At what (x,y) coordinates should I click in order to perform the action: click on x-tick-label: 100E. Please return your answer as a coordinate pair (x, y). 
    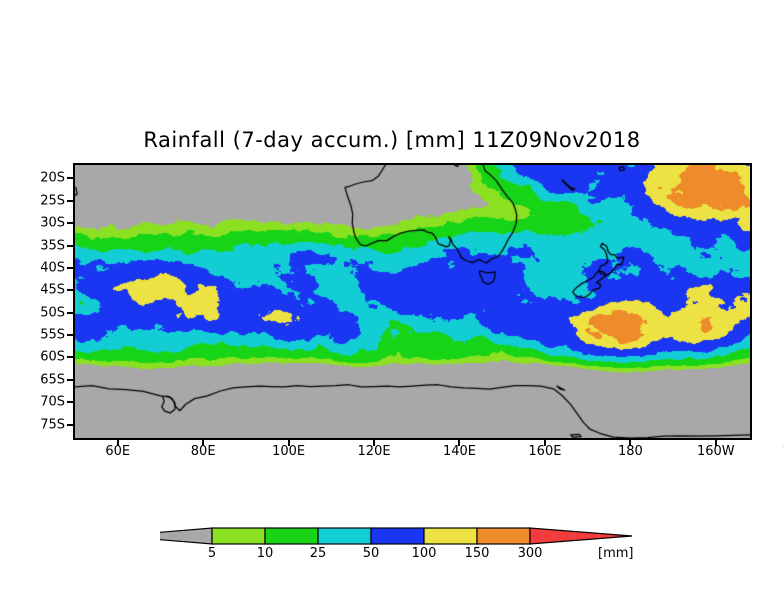
    Looking at the image, I should click on (289, 451).